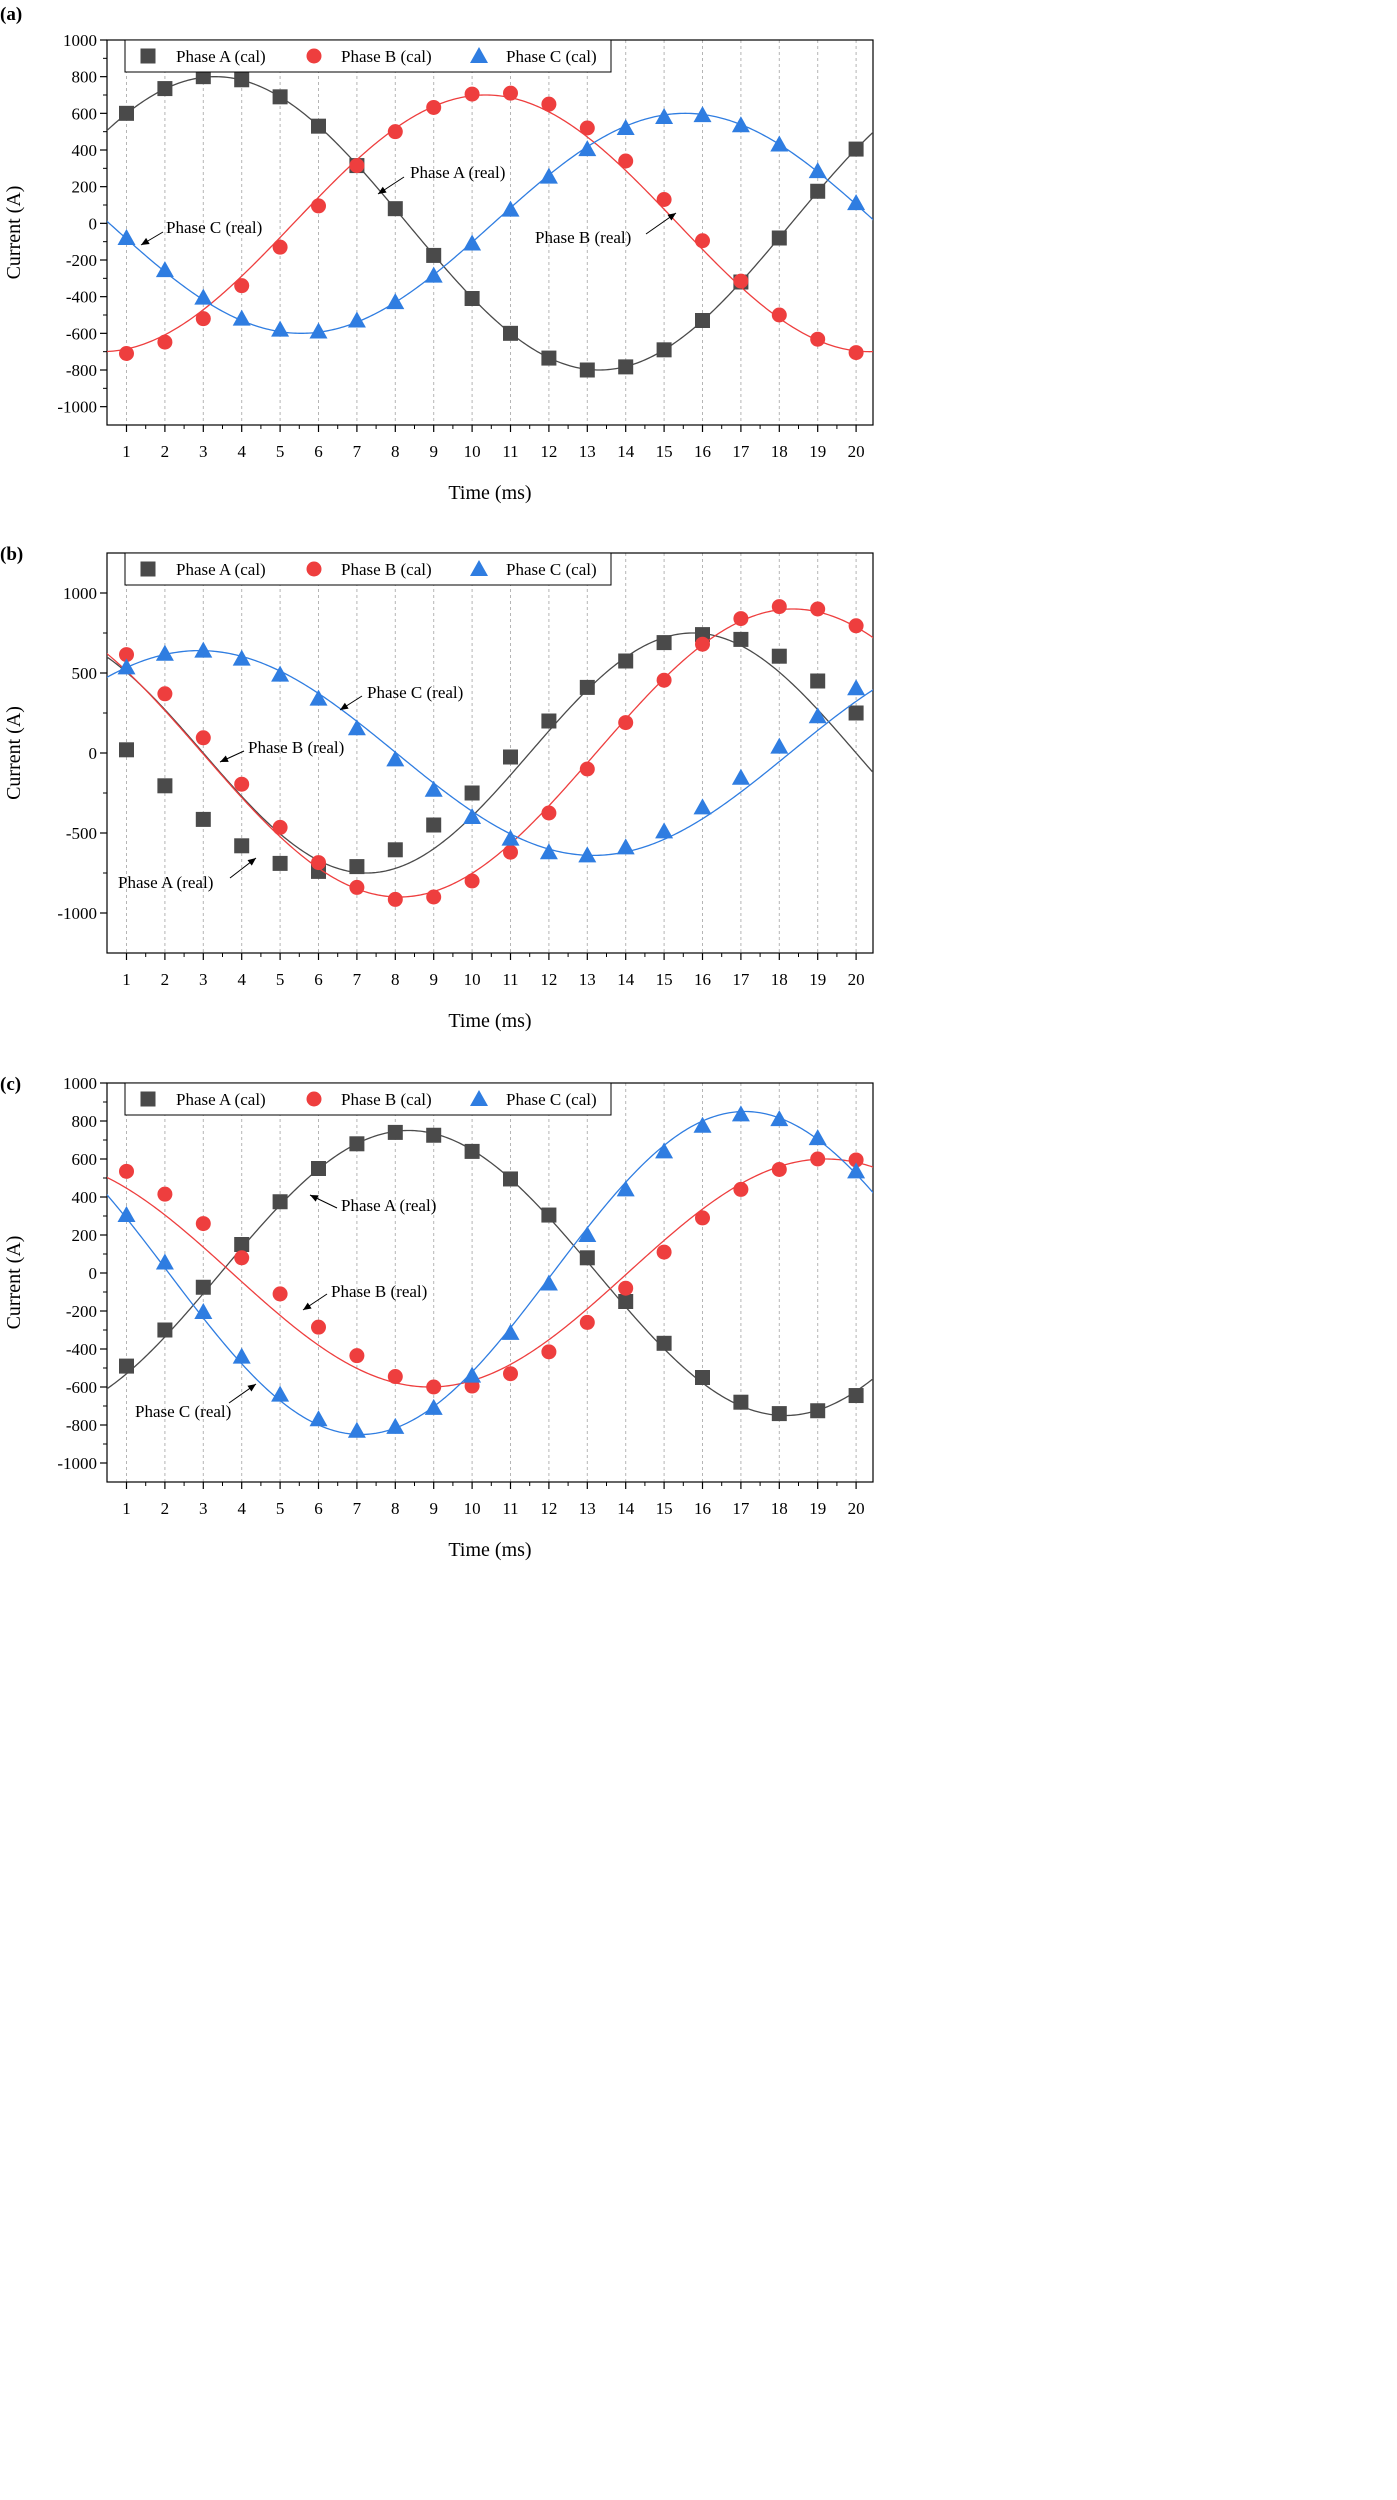 The height and width of the screenshot is (2500, 1397). What do you see at coordinates (856, 451) in the screenshot?
I see `x-tick-label: 20` at bounding box center [856, 451].